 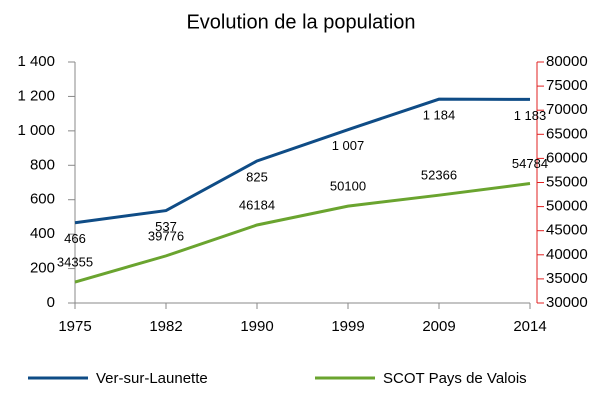 I want to click on y2-tick-label: 50000, so click(x=567, y=206).